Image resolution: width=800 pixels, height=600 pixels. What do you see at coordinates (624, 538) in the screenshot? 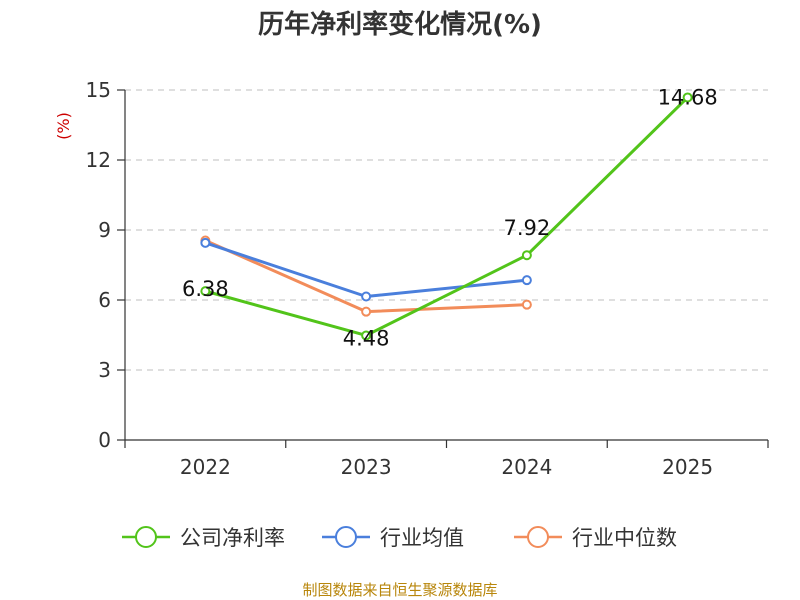
I see `legend-label: 行业中位数` at bounding box center [624, 538].